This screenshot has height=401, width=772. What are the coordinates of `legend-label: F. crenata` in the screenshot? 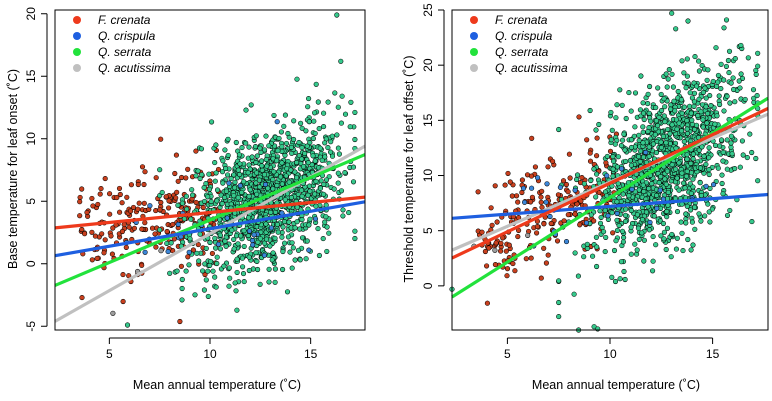 It's located at (521, 20).